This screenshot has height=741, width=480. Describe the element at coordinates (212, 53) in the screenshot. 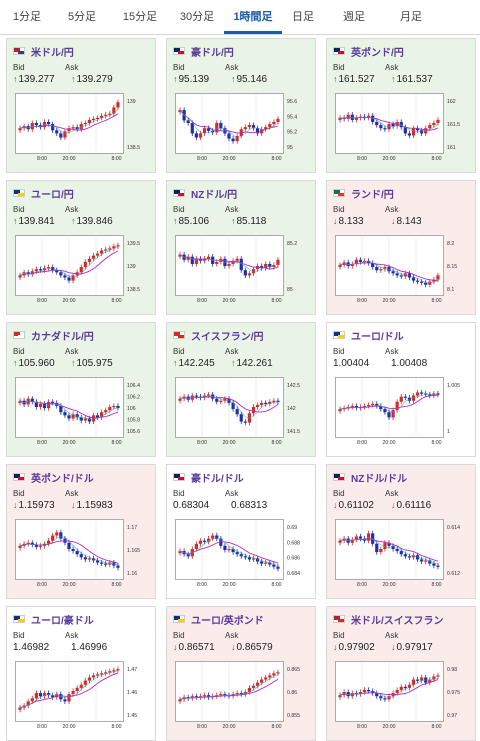

I see `pair-name: 豪ドル/円` at that location.